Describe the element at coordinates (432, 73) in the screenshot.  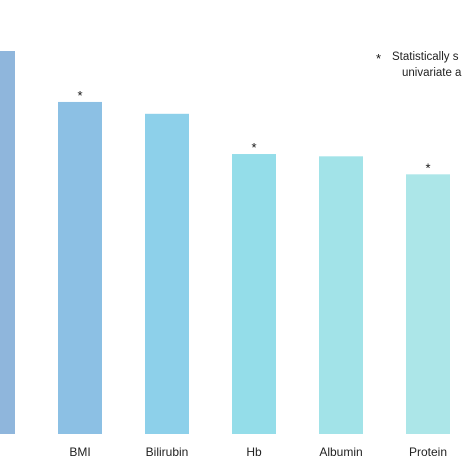
I see `note-line-2: univariate a` at that location.